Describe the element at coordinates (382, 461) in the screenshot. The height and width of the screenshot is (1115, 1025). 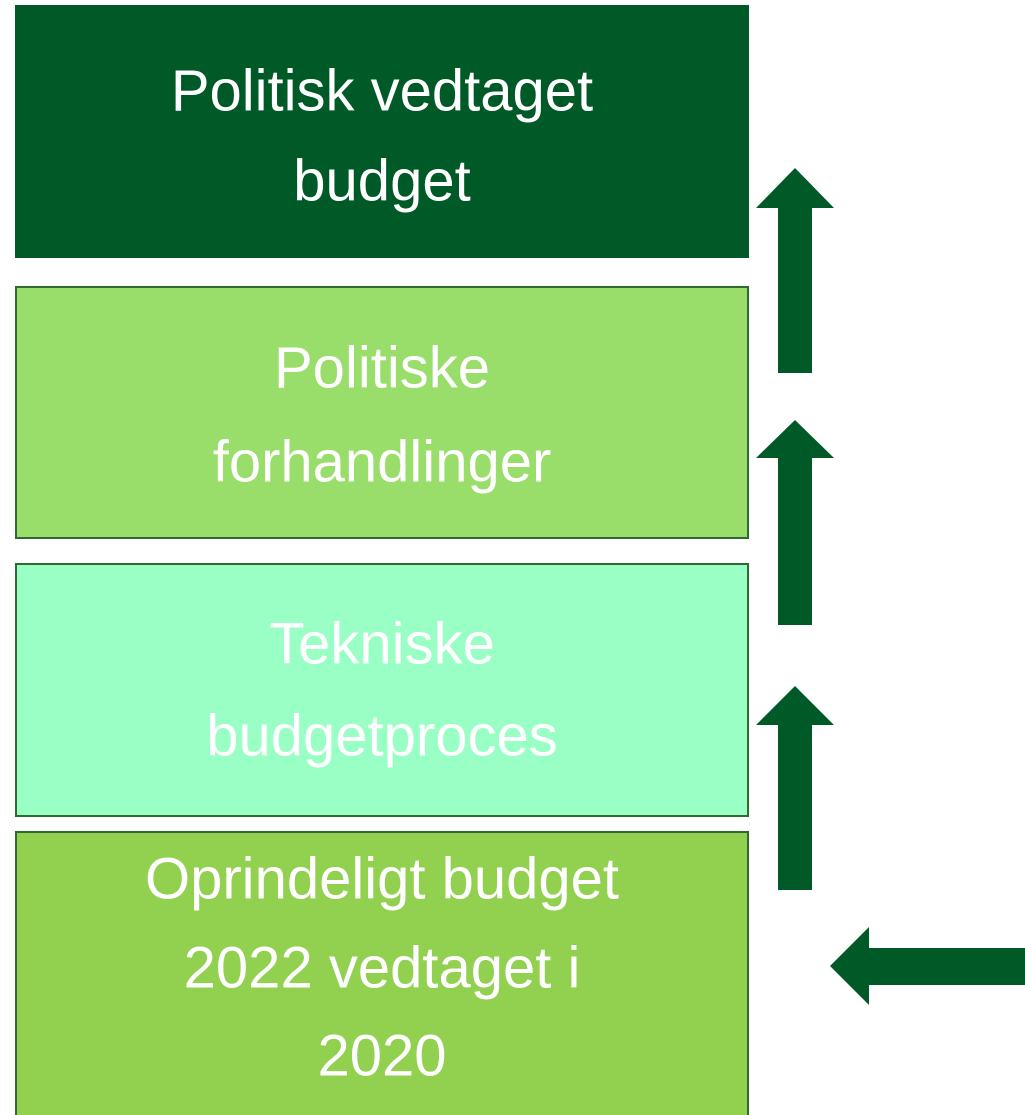
I see `box-label: forhandlinger` at that location.